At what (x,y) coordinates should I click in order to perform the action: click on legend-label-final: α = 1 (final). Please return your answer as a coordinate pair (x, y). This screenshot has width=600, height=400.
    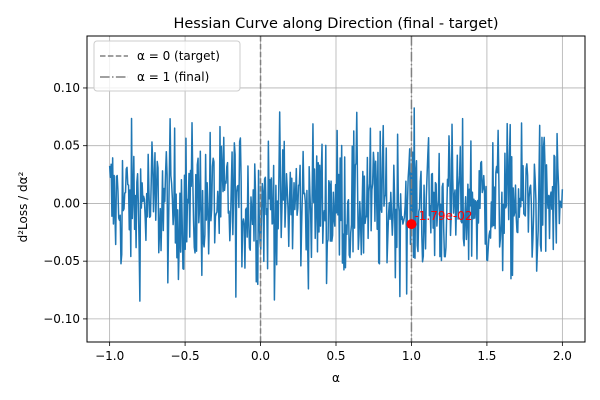
    Looking at the image, I should click on (173, 77).